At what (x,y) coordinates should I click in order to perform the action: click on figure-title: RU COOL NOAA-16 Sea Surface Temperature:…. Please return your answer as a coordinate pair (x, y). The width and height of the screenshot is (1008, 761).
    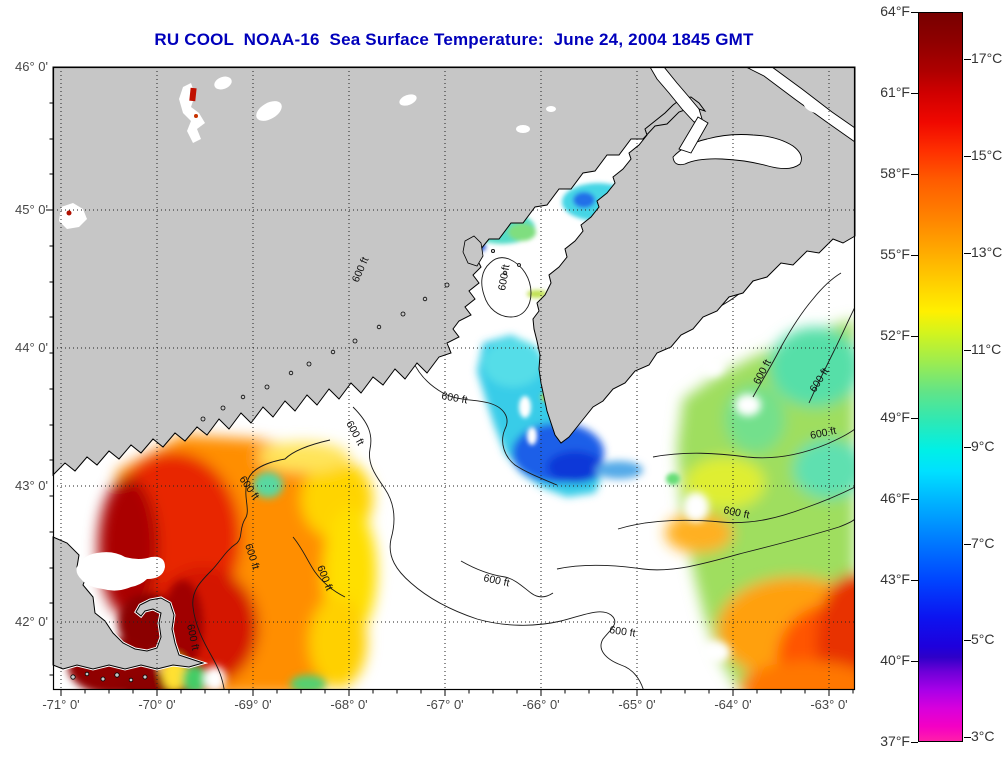
    Looking at the image, I should click on (454, 39).